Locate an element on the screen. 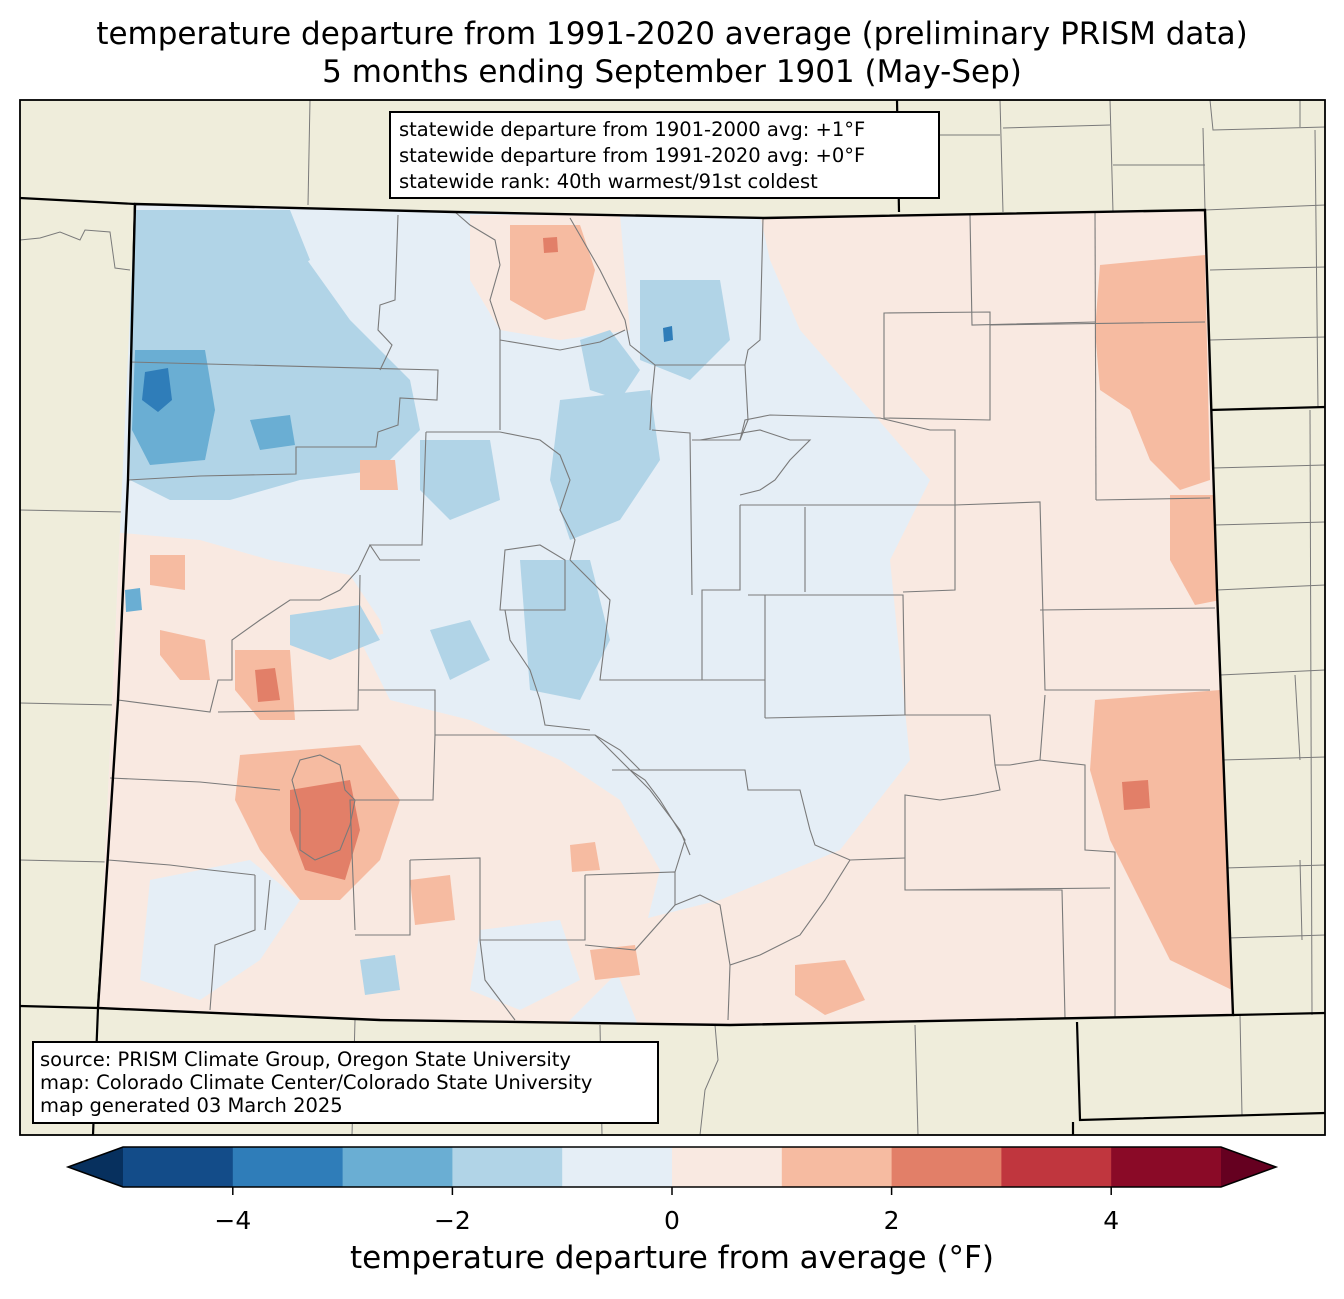 This screenshot has height=1299, width=1344. colorbar-label: temperature departure from average (°F) is located at coordinates (672, 1258).